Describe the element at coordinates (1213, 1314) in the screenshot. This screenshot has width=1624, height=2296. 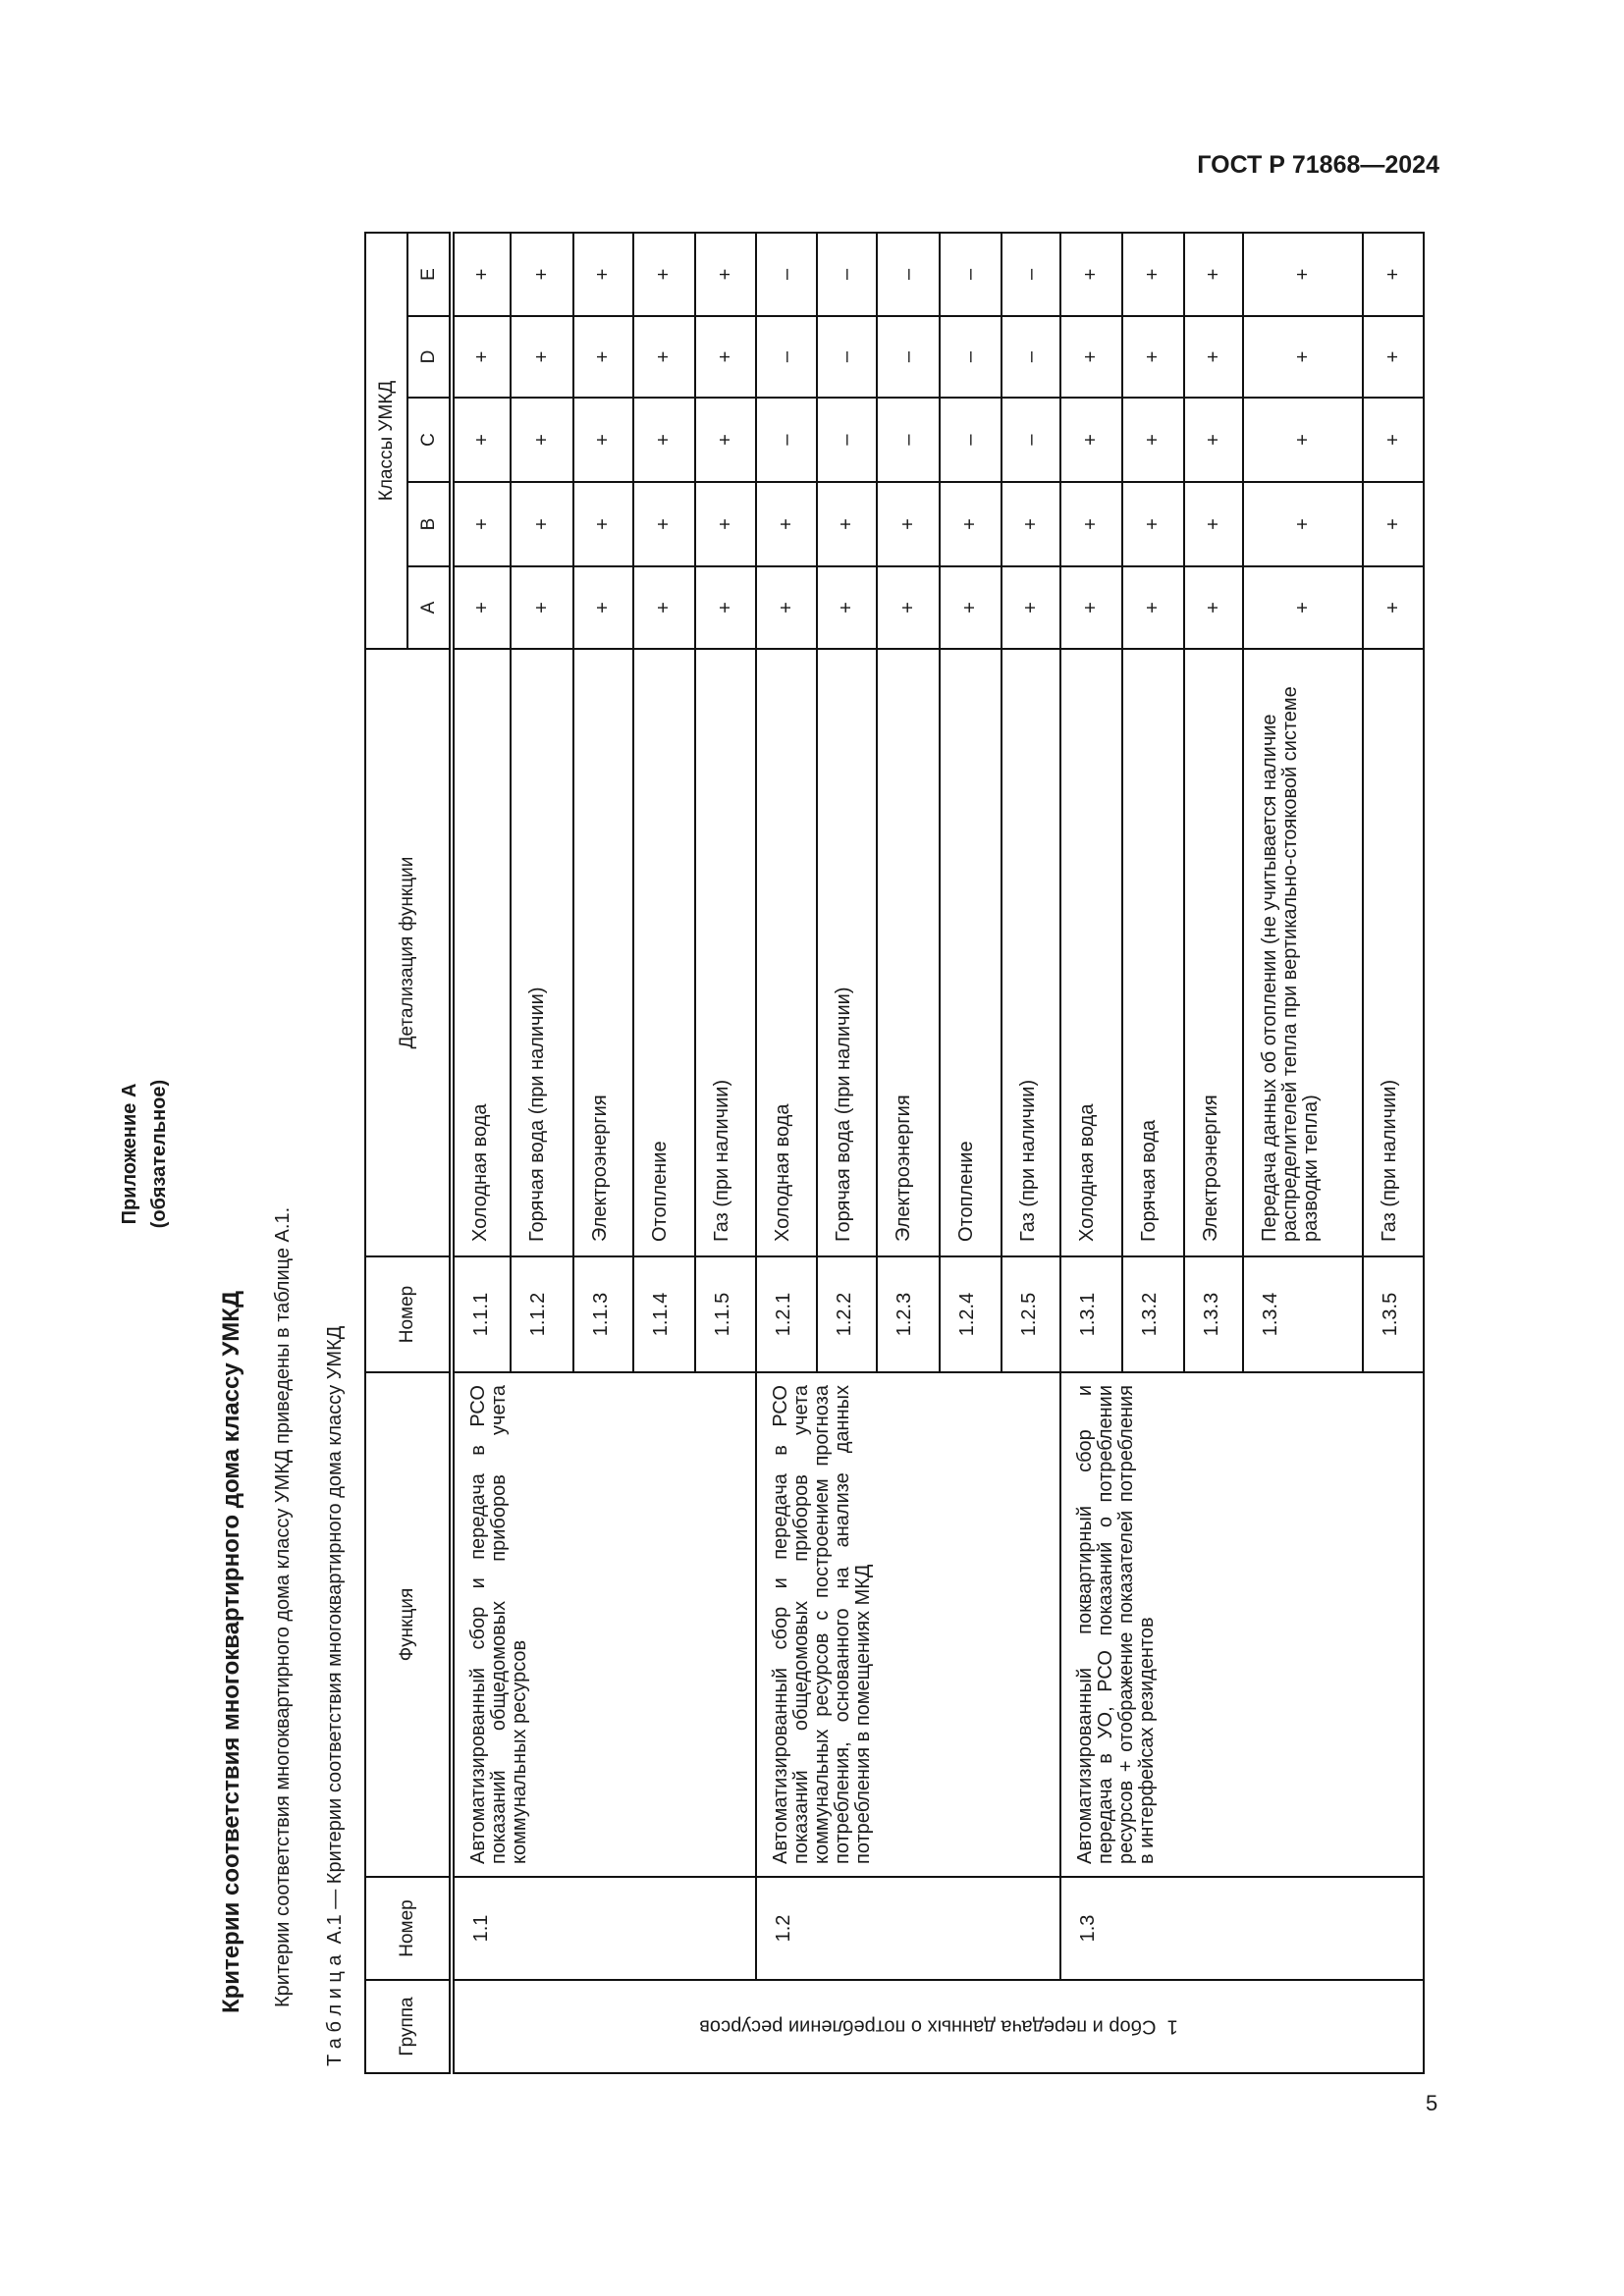
I see `detail-number: 1.3.3` at that location.